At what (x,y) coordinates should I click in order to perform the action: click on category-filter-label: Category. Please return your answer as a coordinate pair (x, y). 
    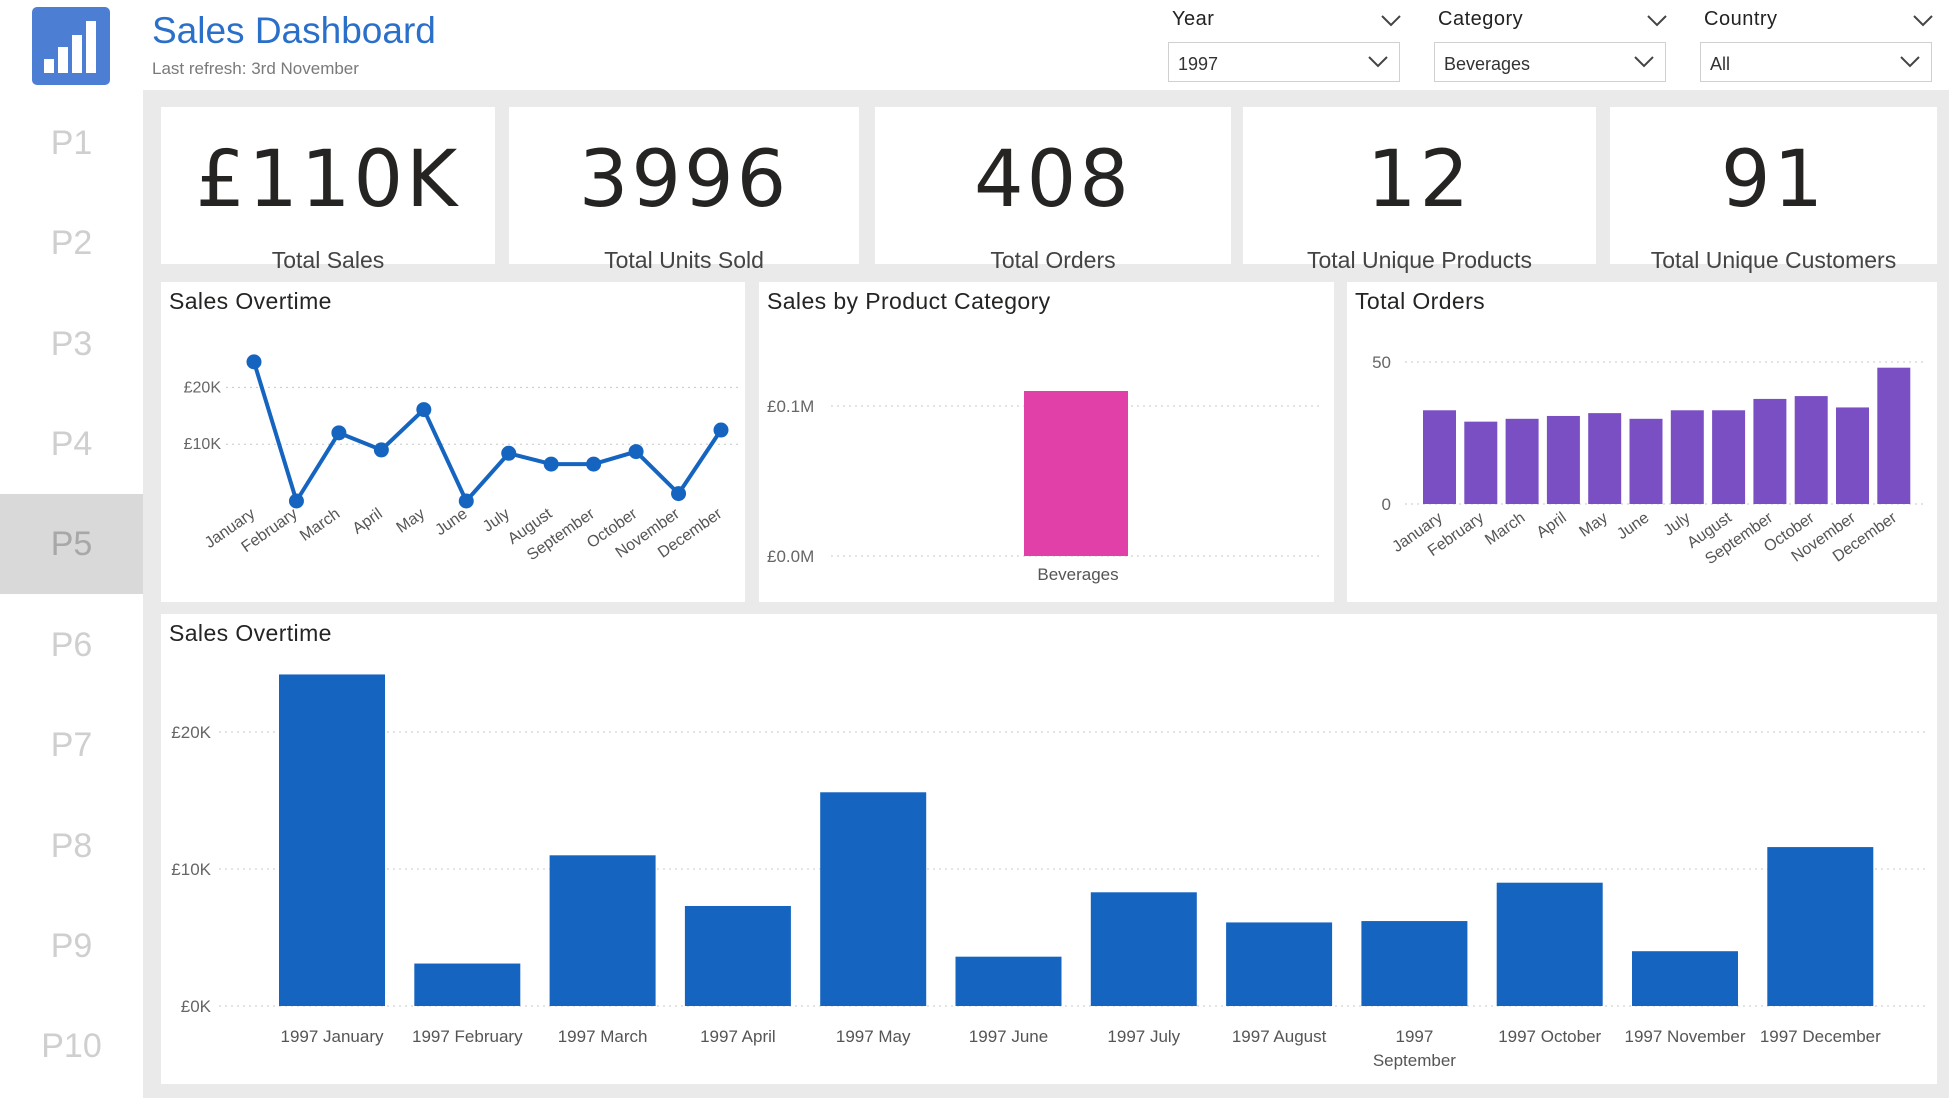
    Looking at the image, I should click on (1481, 19).